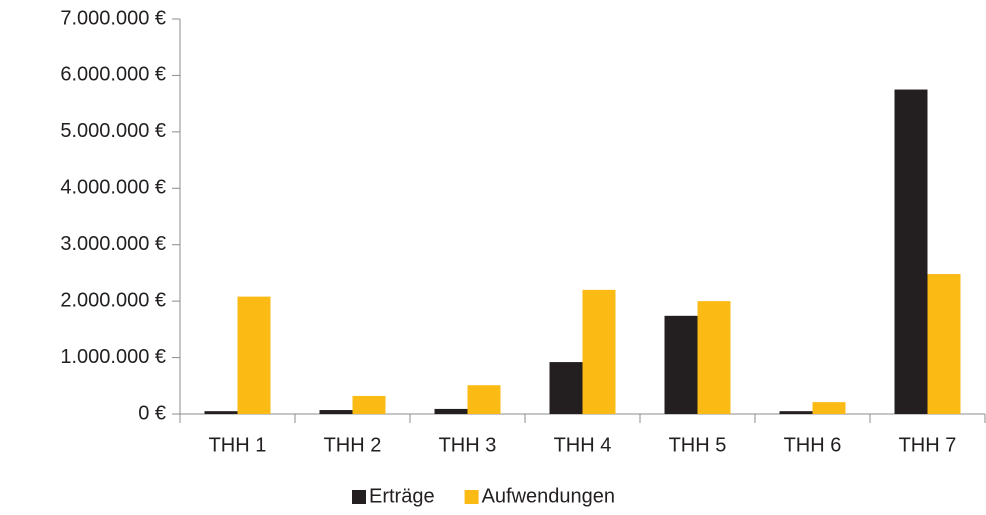 The width and height of the screenshot is (986, 515). I want to click on x-tick-label: THH 5, so click(698, 445).